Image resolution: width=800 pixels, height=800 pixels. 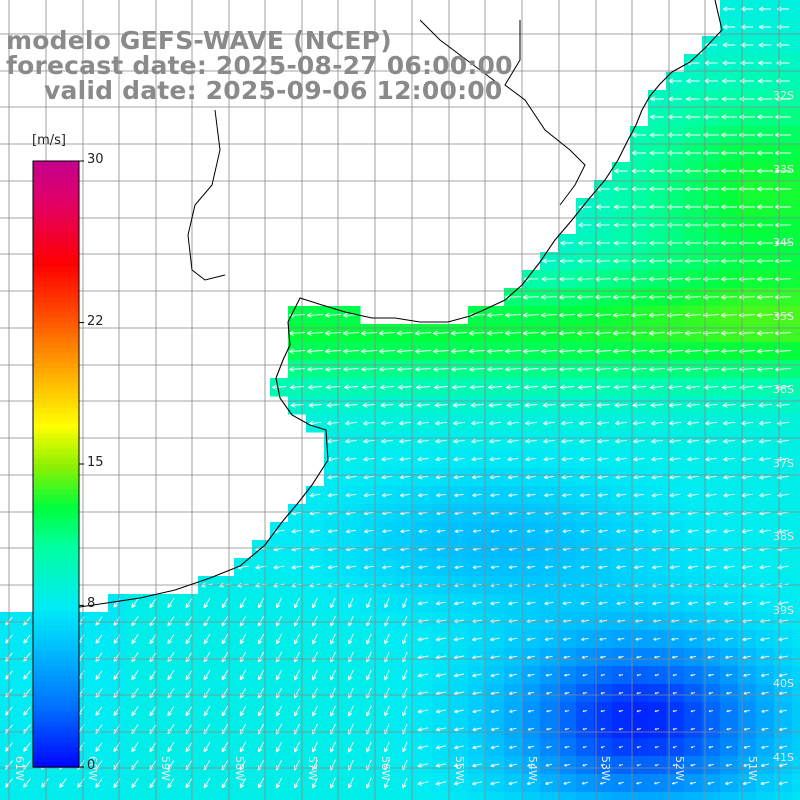 What do you see at coordinates (273, 90) in the screenshot?
I see `valid-date: valid date: 2025-09-06 12:00:00` at bounding box center [273, 90].